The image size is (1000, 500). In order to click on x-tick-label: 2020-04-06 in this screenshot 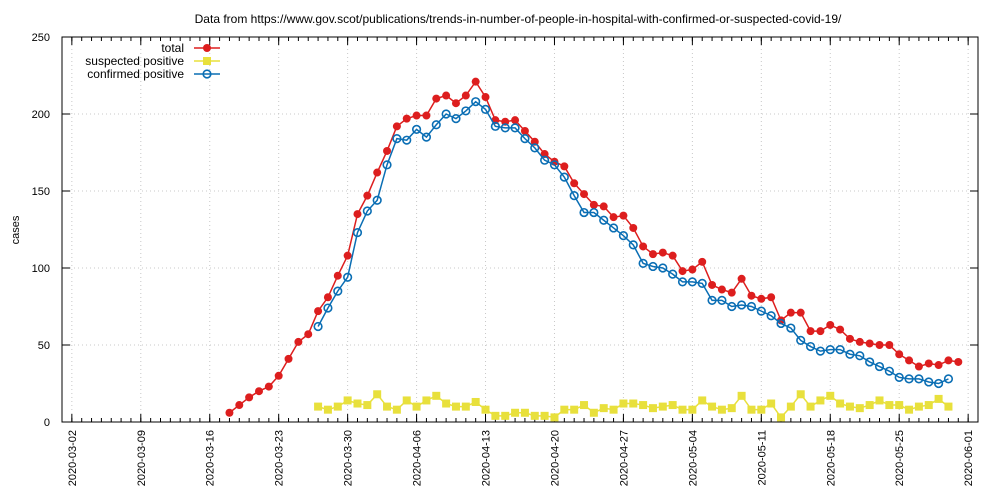, I will do `click(418, 458)`.